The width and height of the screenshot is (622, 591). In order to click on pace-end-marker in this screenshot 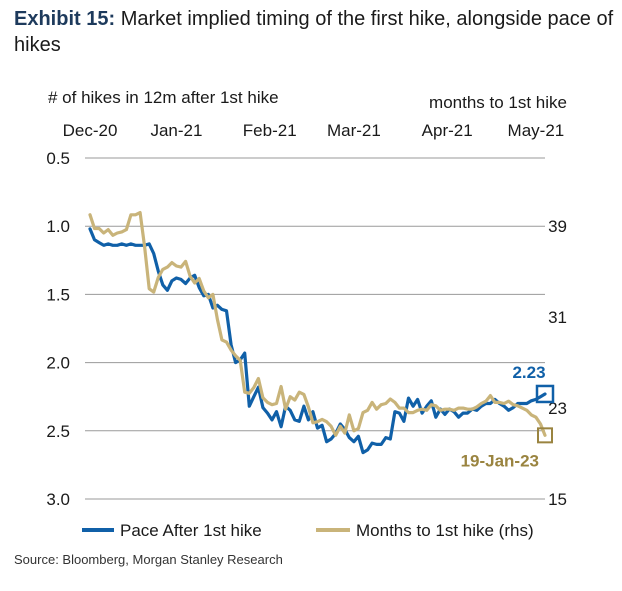, I will do `click(545, 394)`.